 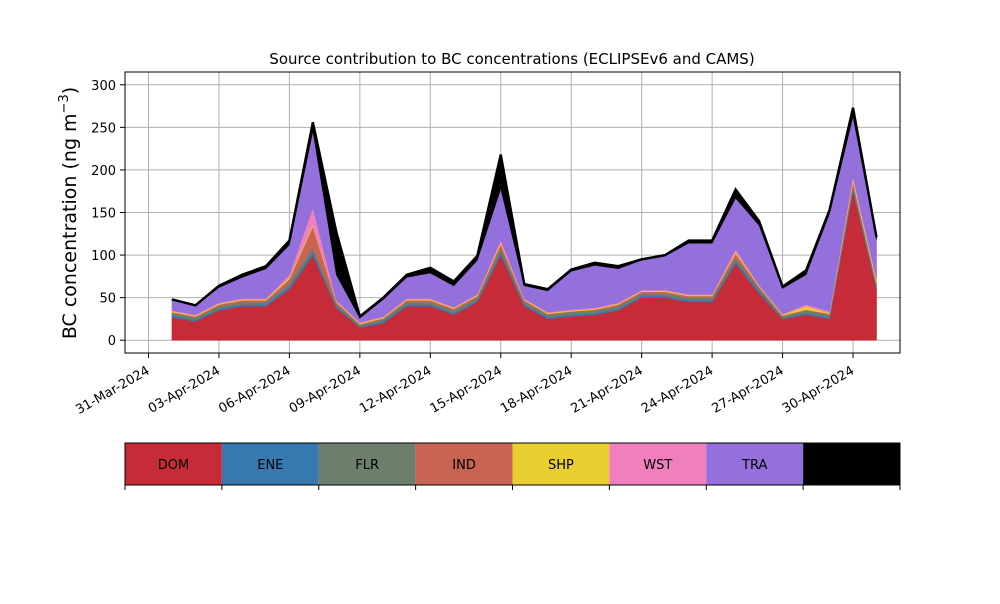 I want to click on legend-label-shp: SHP, so click(x=561, y=465).